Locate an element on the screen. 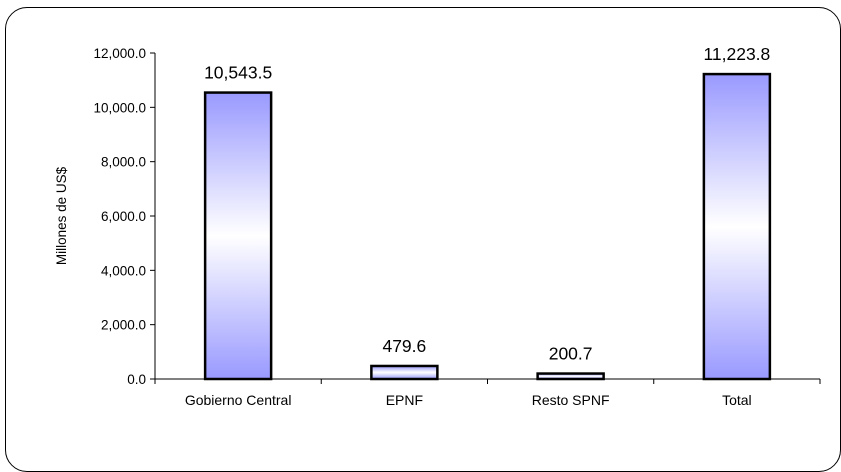  x-tick-label: Resto SPNF is located at coordinates (571, 400).